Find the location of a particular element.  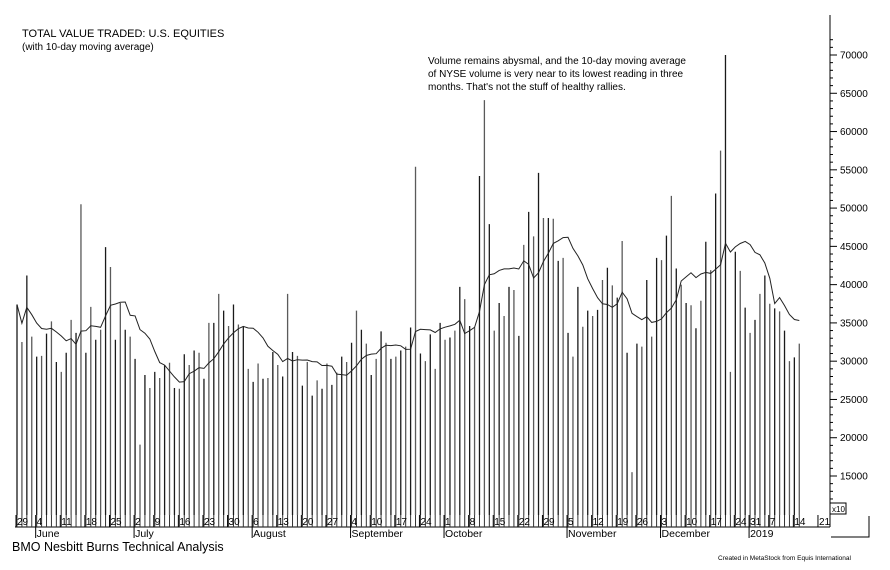

y-tick-label: 55000 is located at coordinates (854, 170).